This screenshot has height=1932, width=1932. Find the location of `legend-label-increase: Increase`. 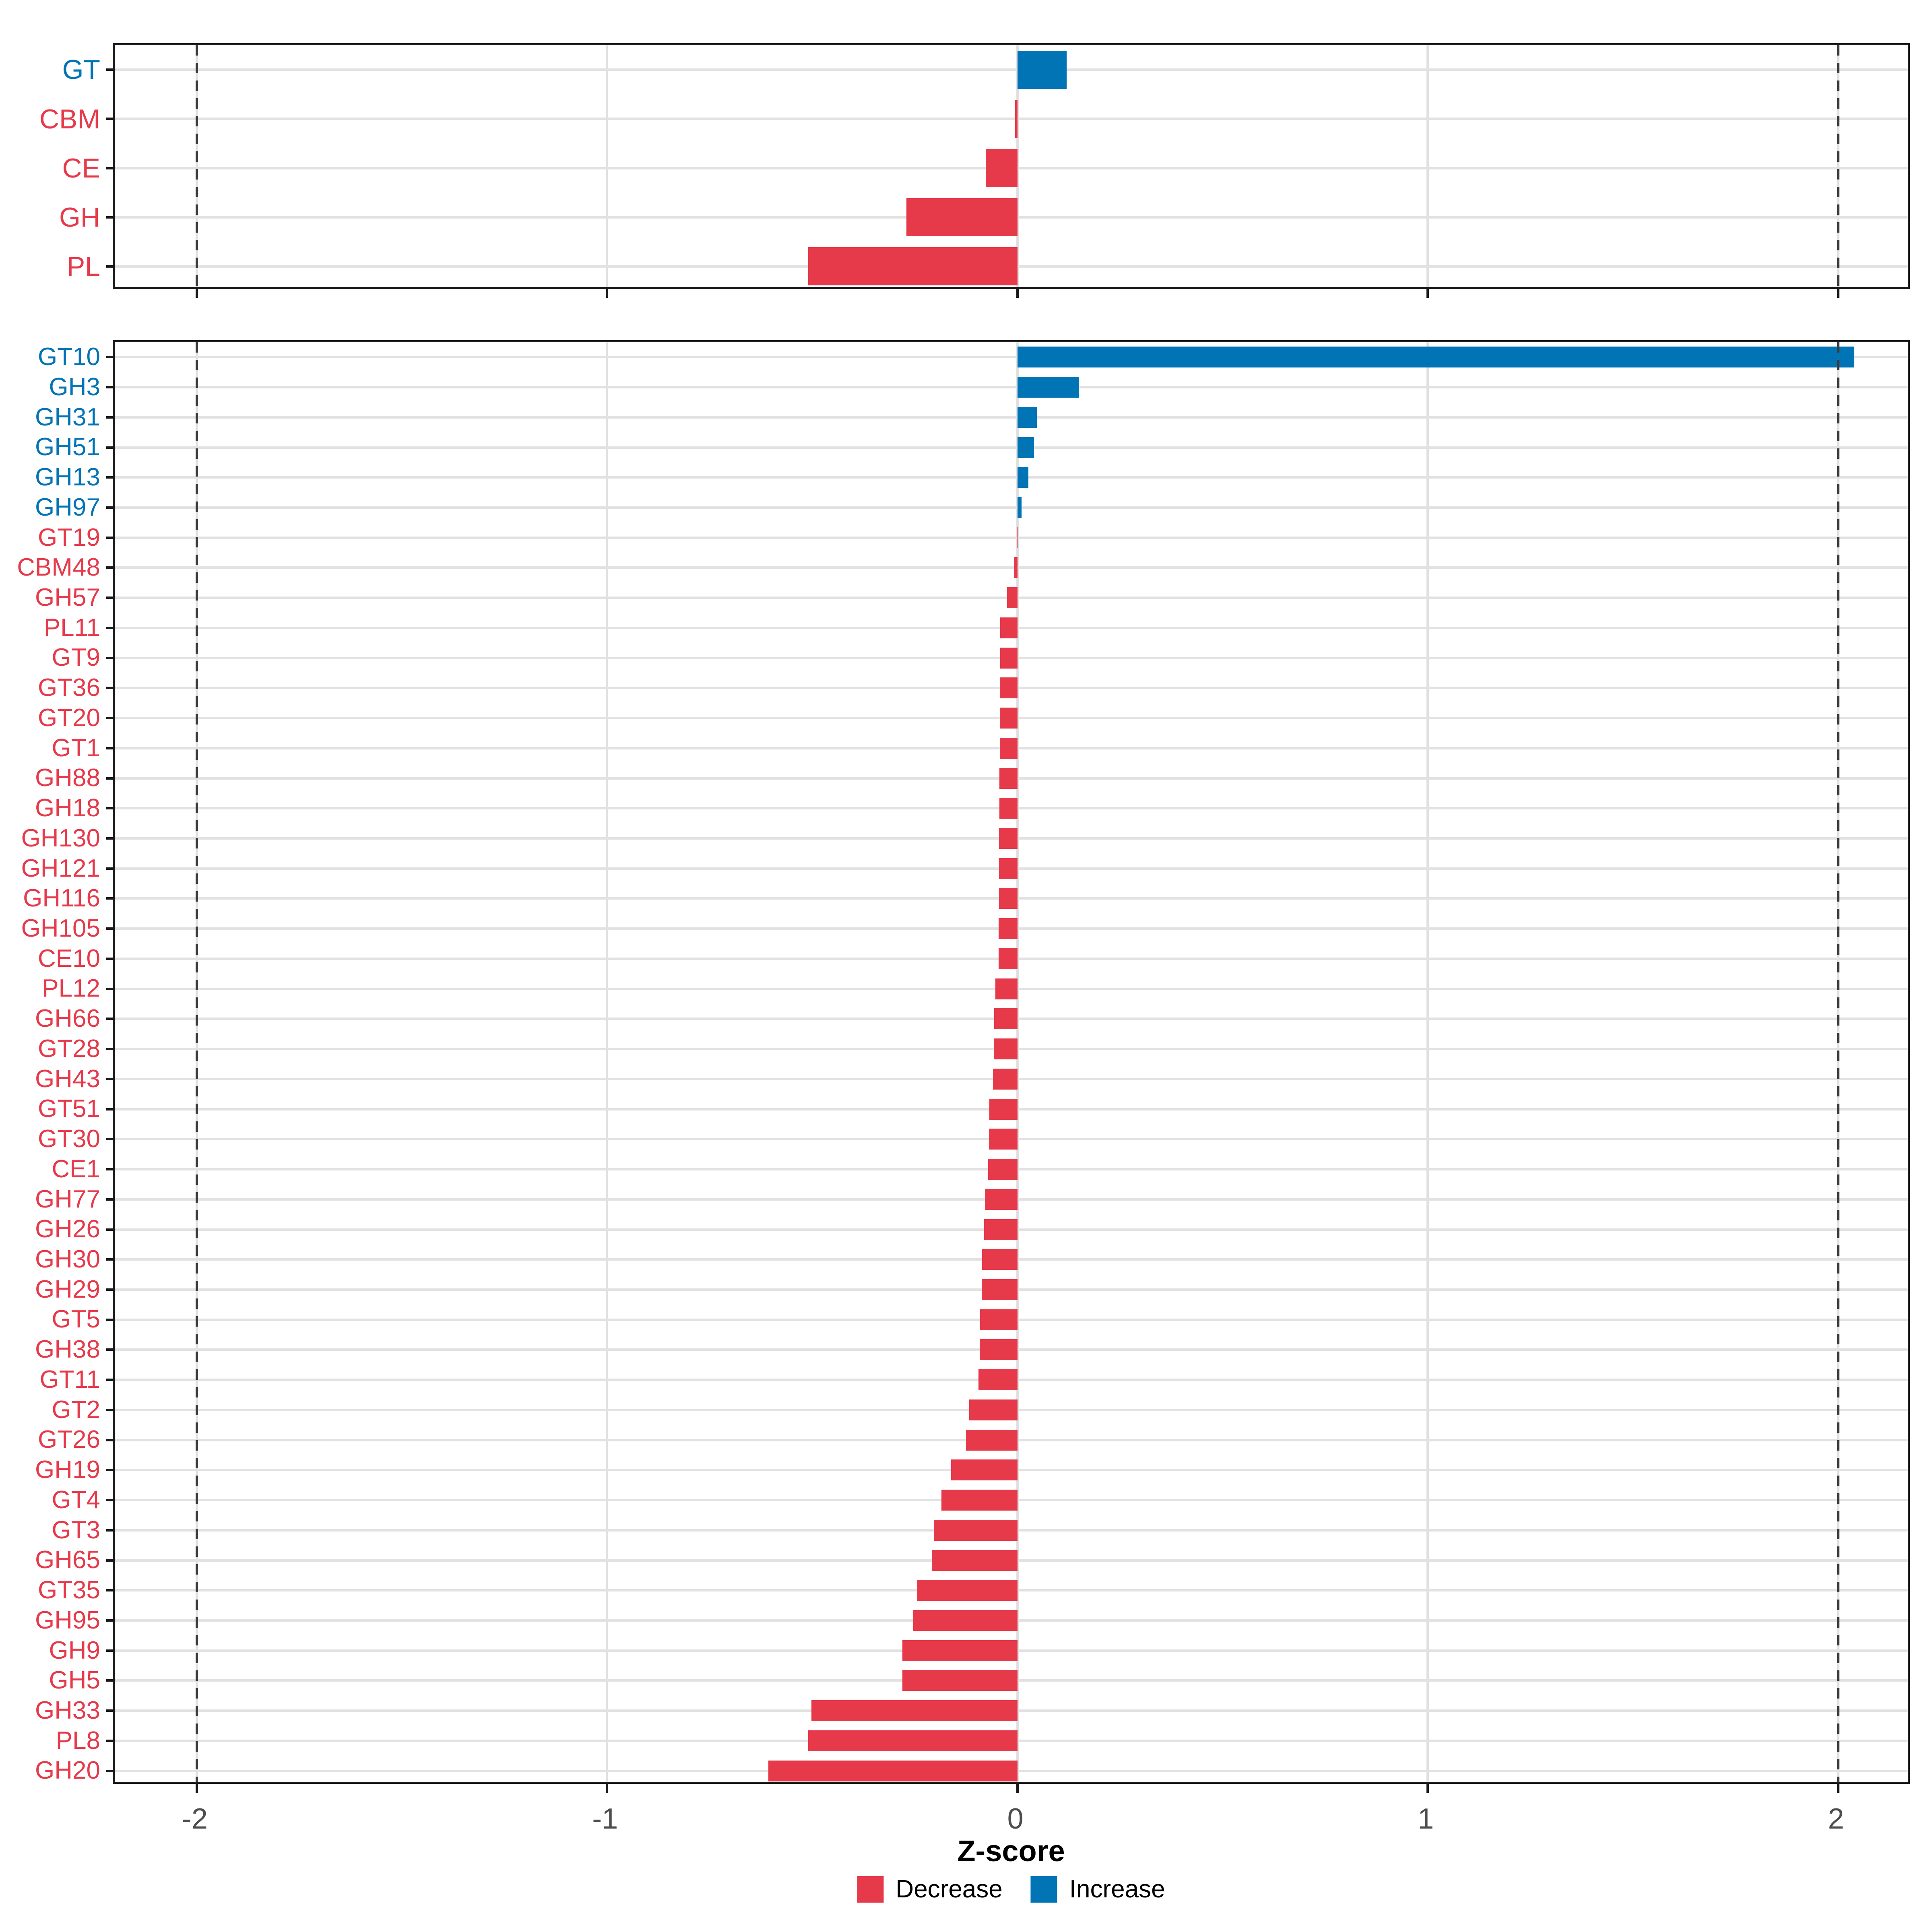

legend-label-increase: Increase is located at coordinates (1117, 1889).